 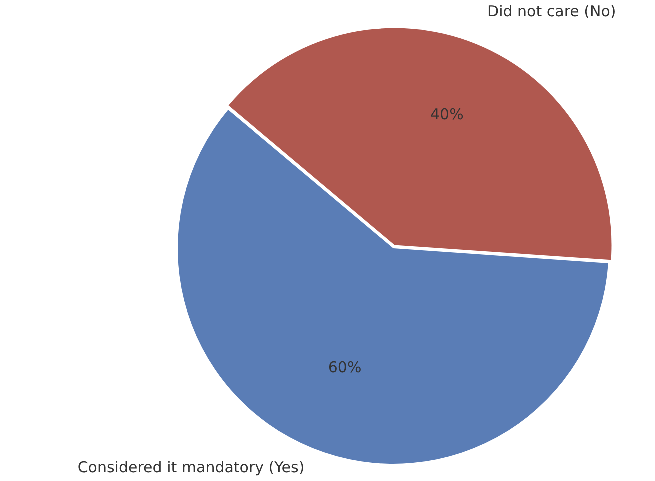 What do you see at coordinates (345, 367) in the screenshot?
I see `data-label: 60%` at bounding box center [345, 367].